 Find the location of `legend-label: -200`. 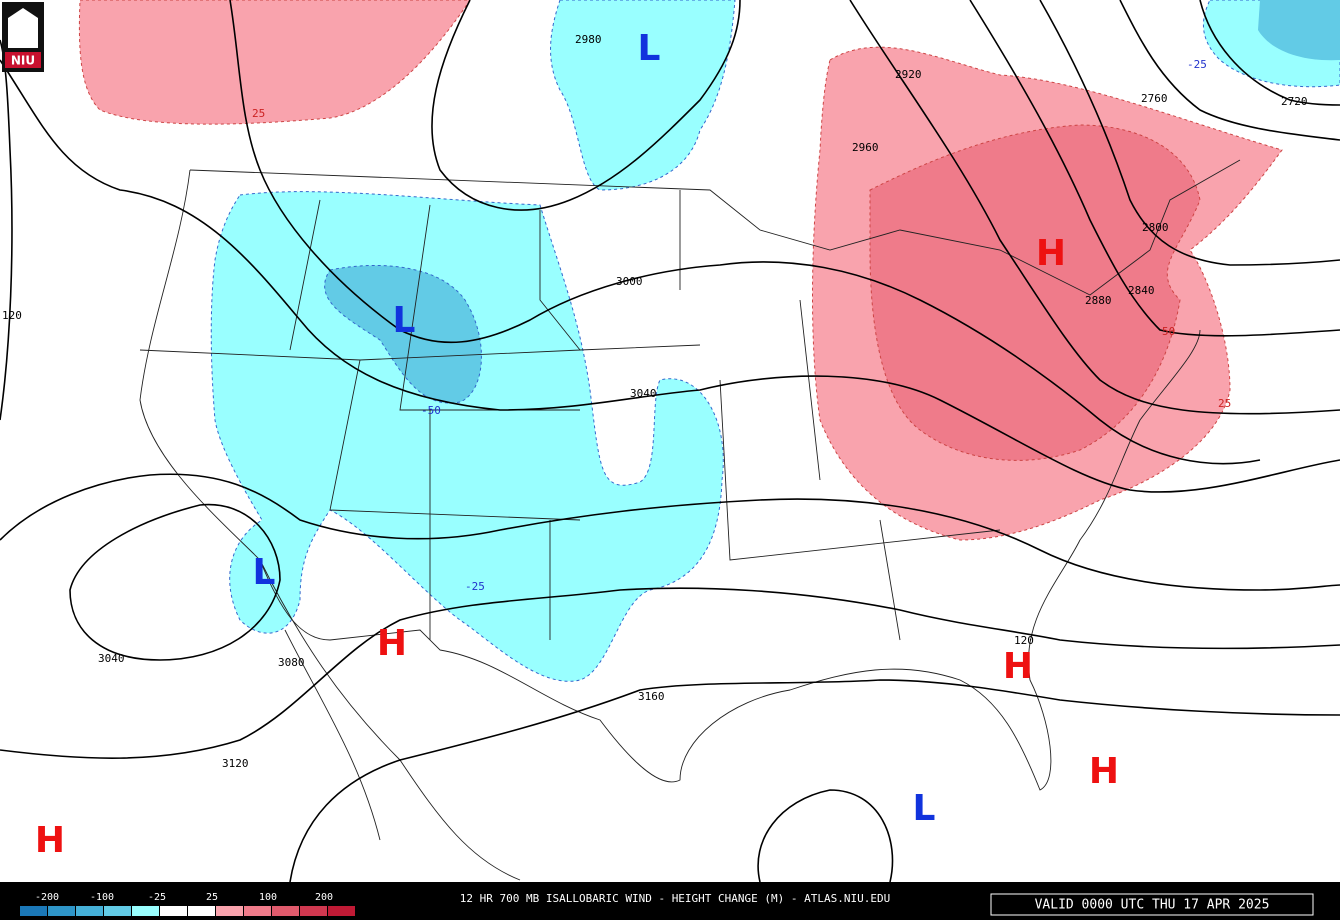

legend-label: -200 is located at coordinates (47, 897).